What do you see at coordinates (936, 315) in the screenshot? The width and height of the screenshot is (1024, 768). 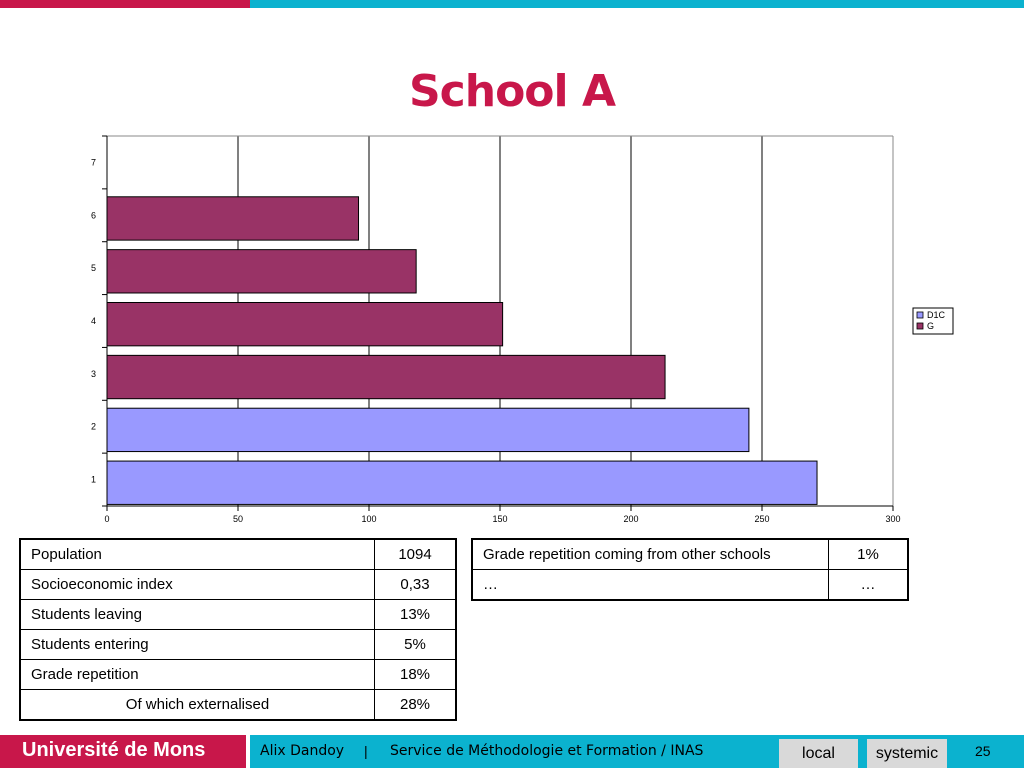 I see `legend-label: D1C` at bounding box center [936, 315].